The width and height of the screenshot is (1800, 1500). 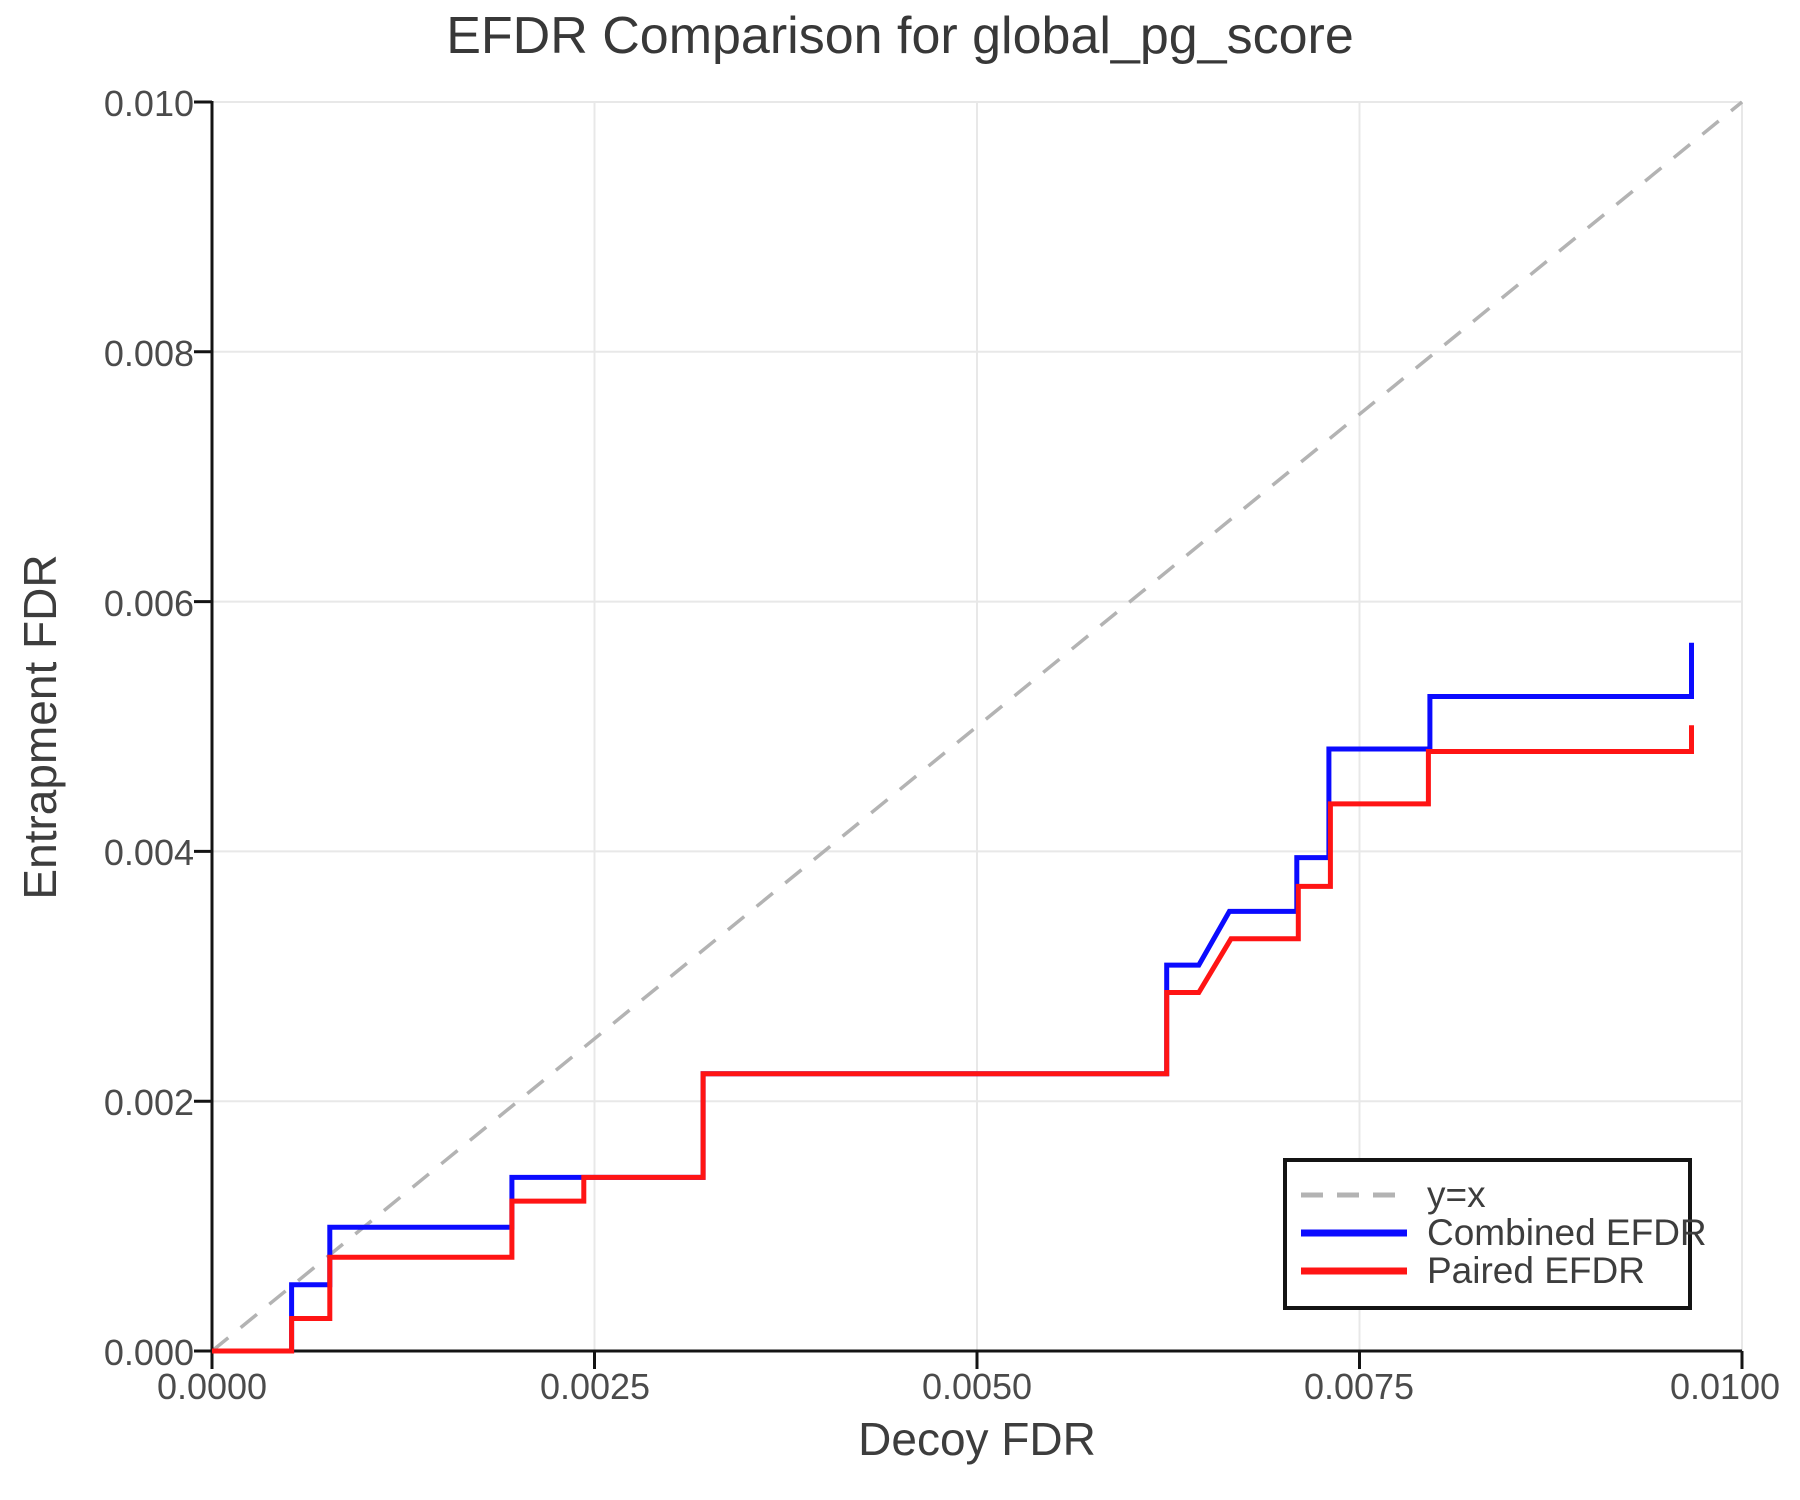 What do you see at coordinates (1354, 1195) in the screenshot?
I see `dashed-line-swatch` at bounding box center [1354, 1195].